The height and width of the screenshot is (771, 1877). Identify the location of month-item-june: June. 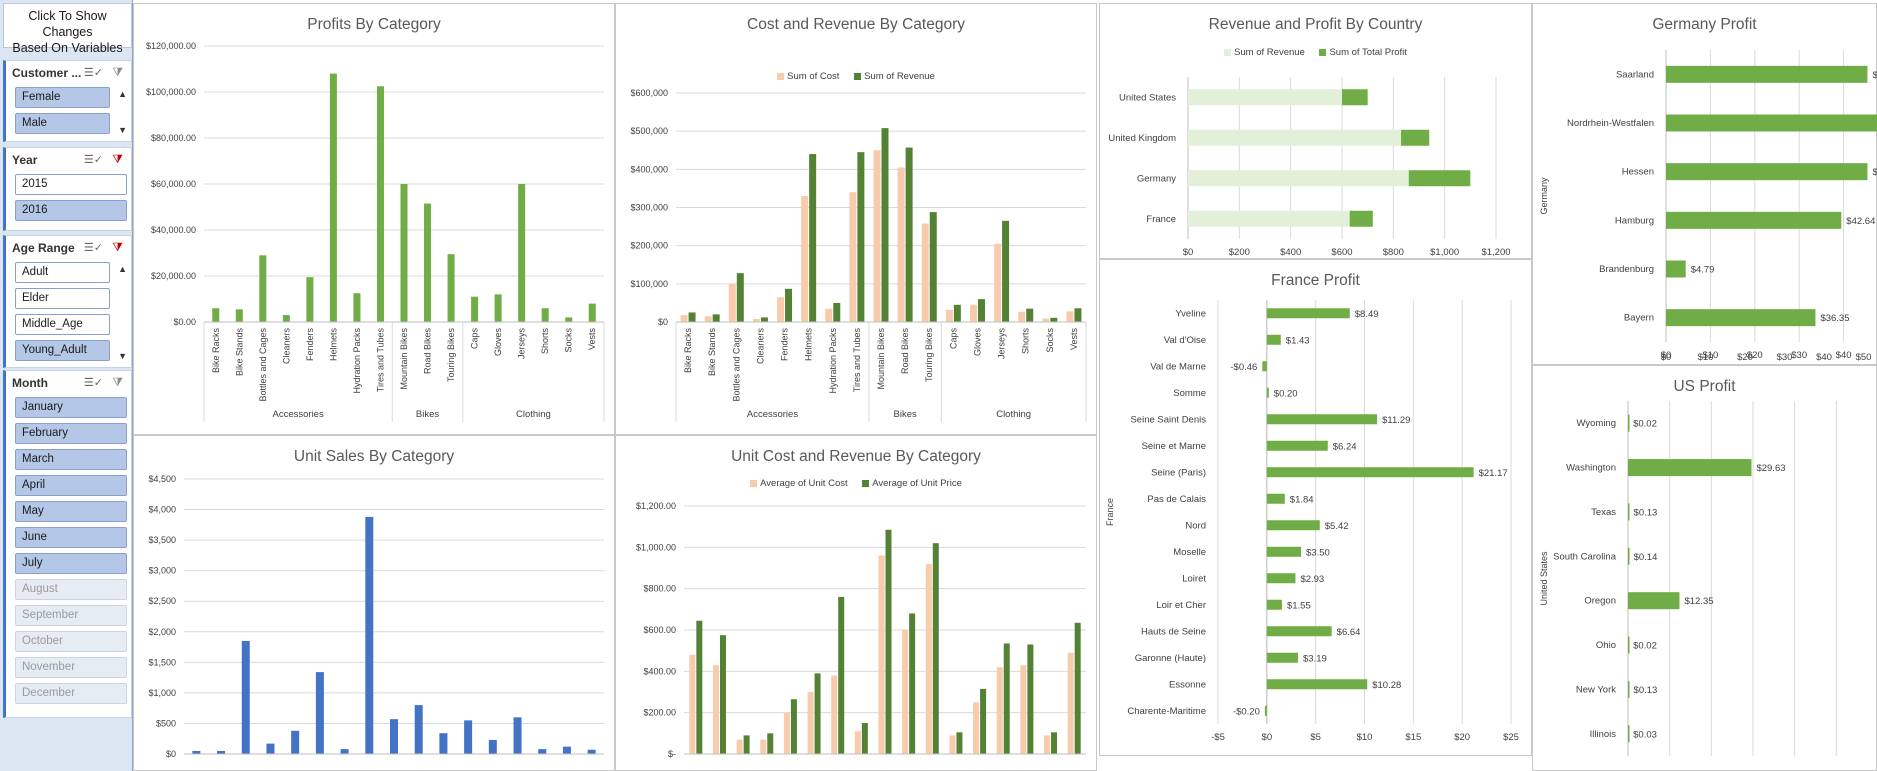
(71, 537).